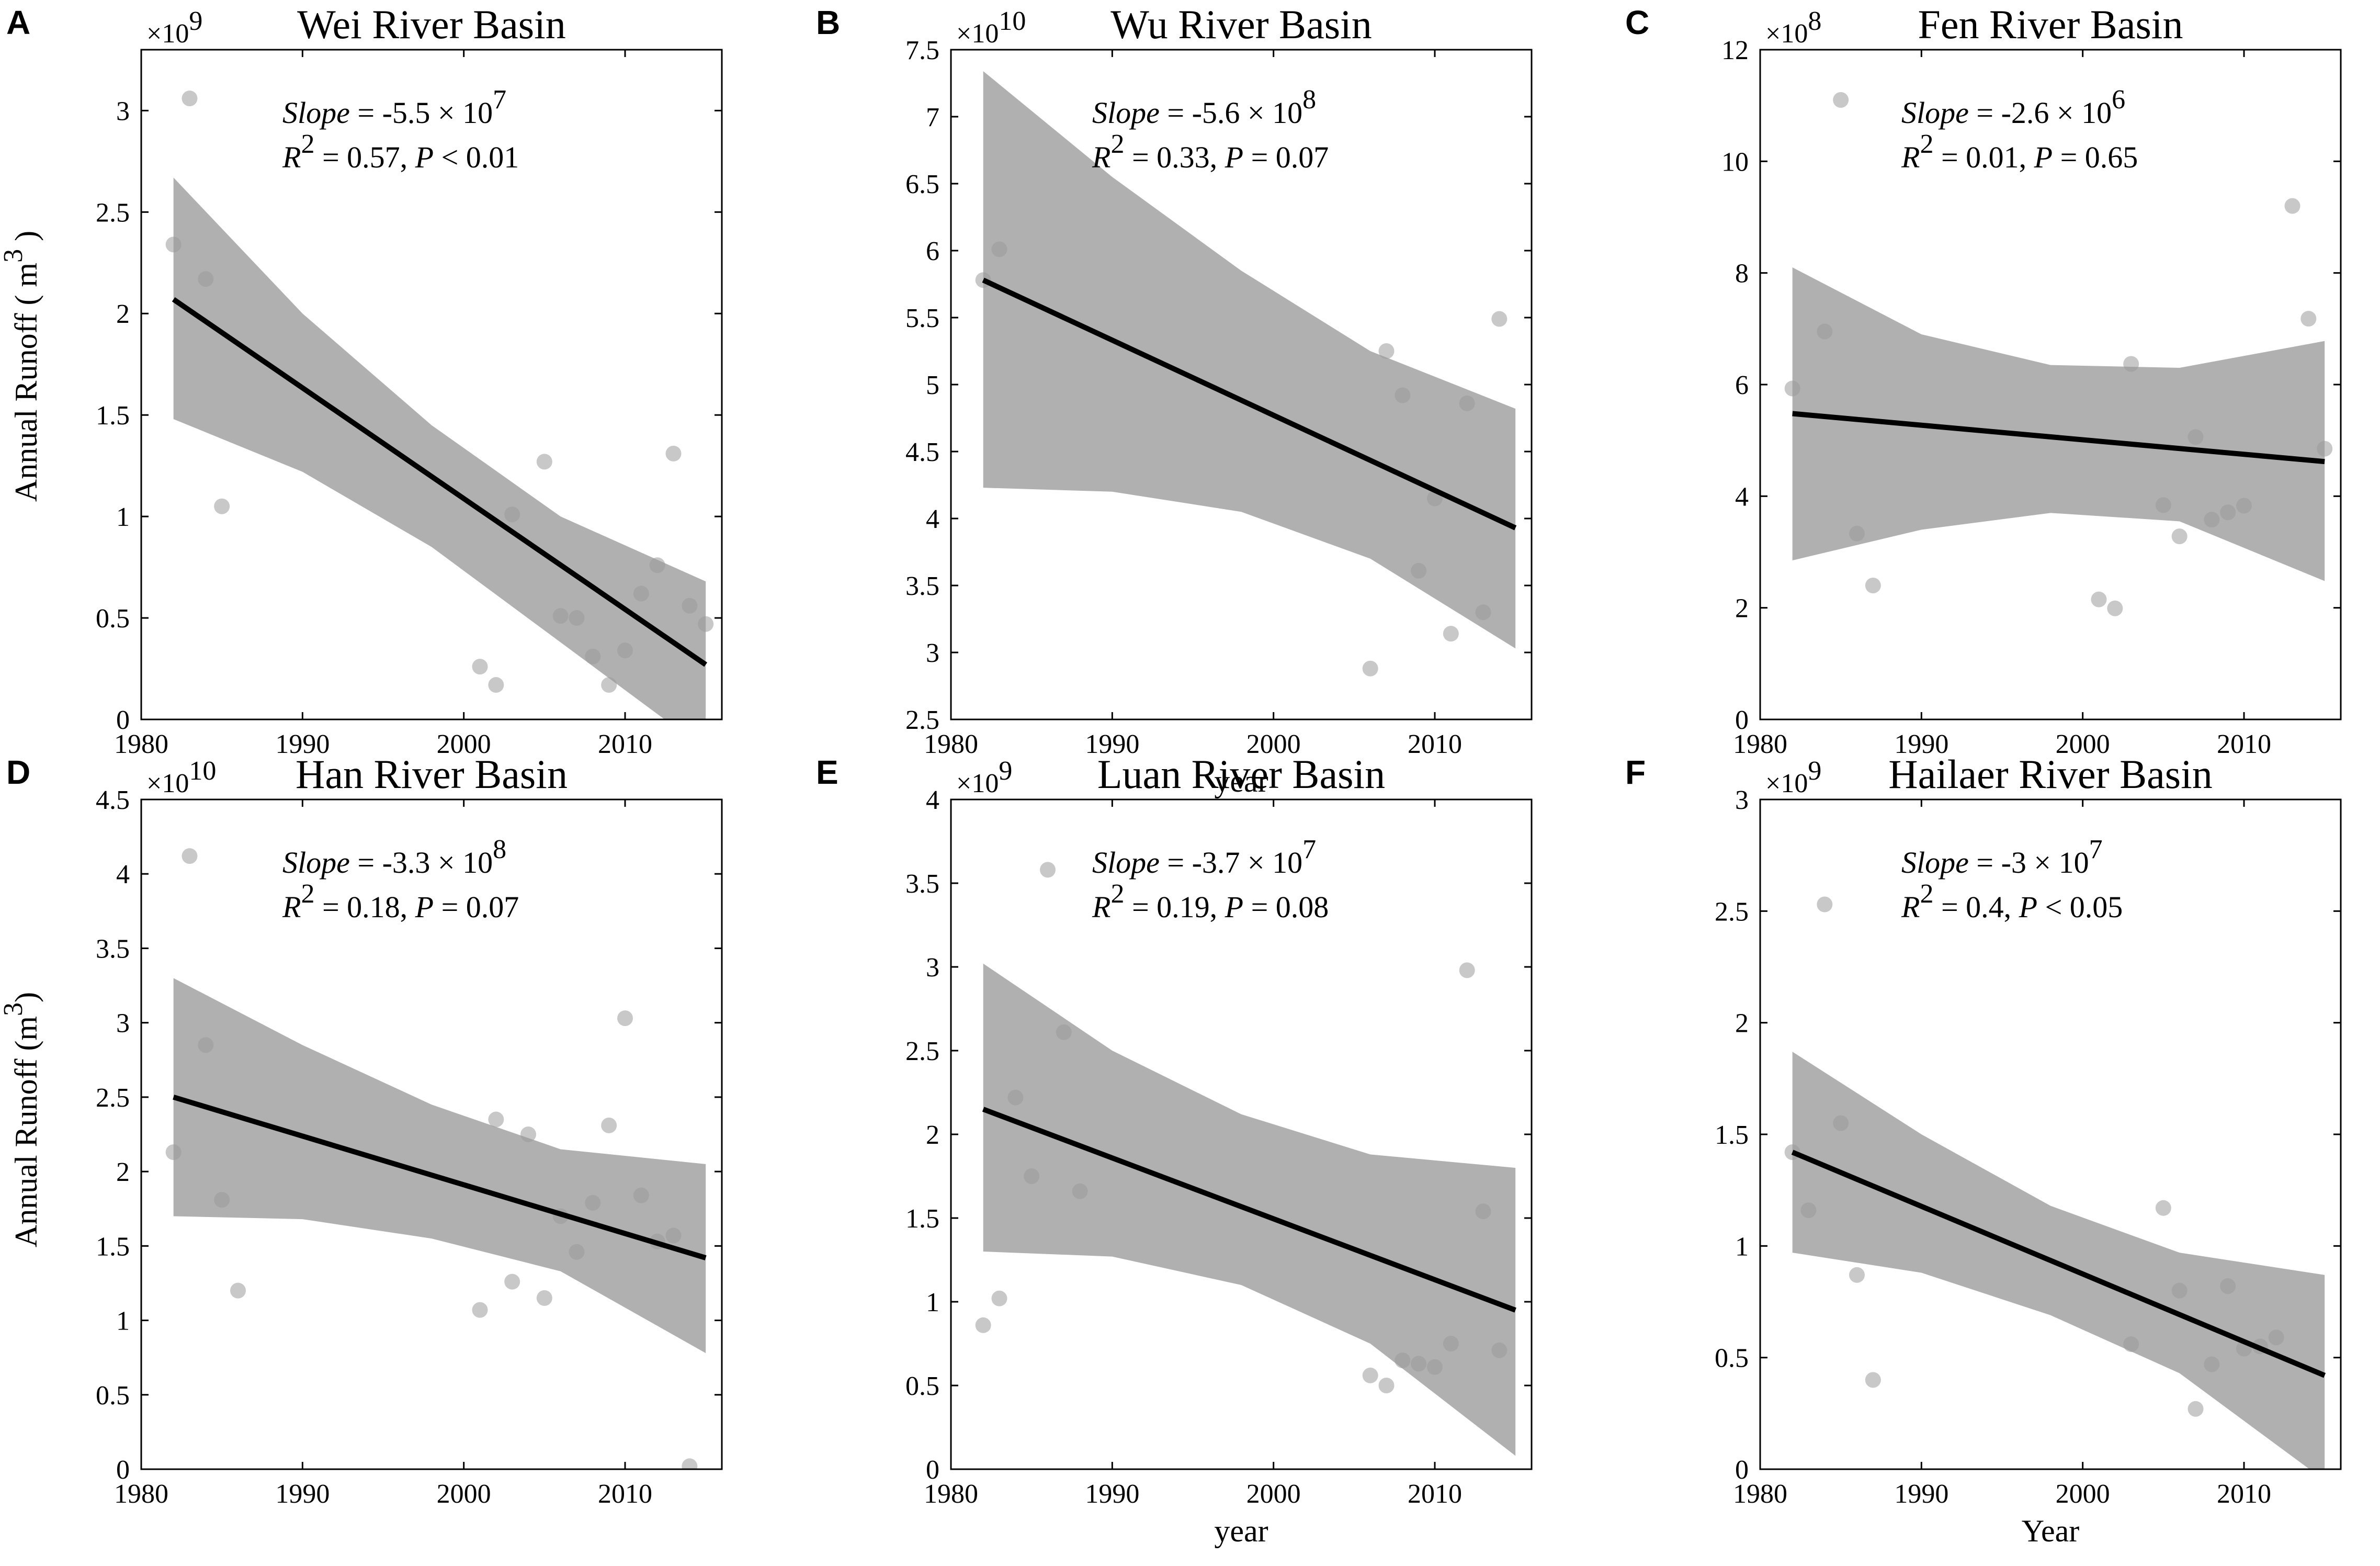 The height and width of the screenshot is (1566, 2380). Describe the element at coordinates (436, 1158) in the screenshot. I see `panel-d-plot-area` at that location.